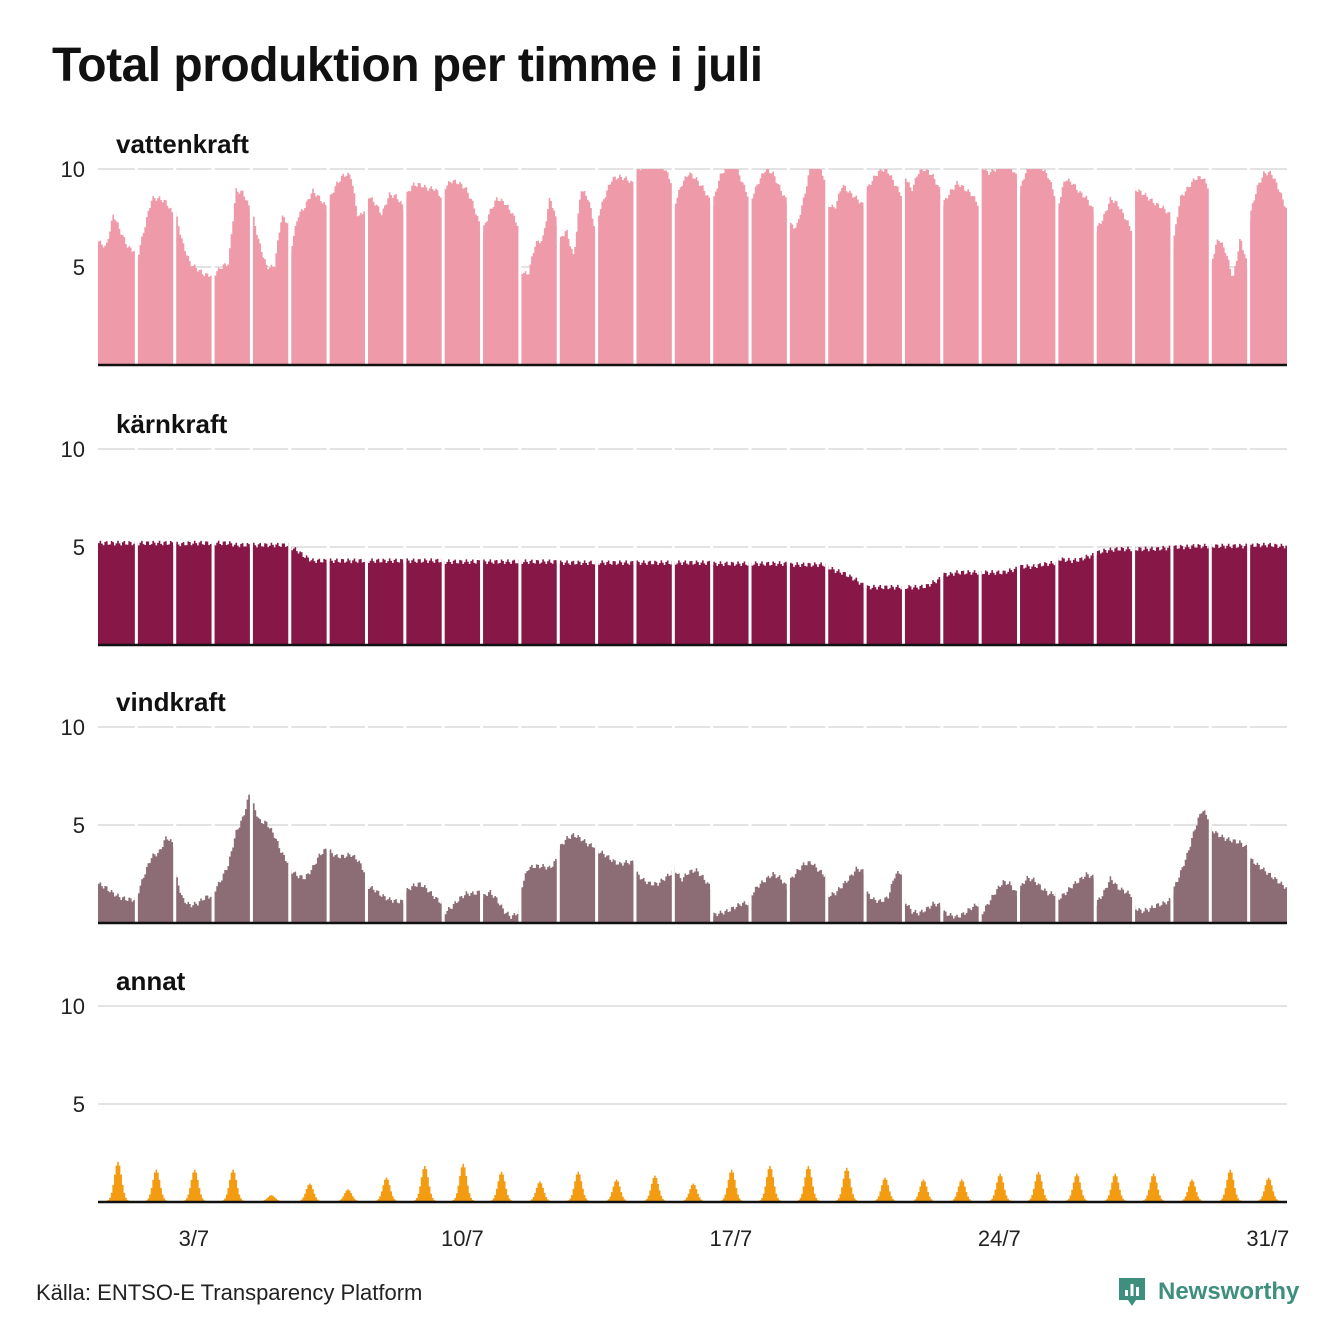 The width and height of the screenshot is (1340, 1340). I want to click on brand-name: Newsworthy, so click(1229, 1291).